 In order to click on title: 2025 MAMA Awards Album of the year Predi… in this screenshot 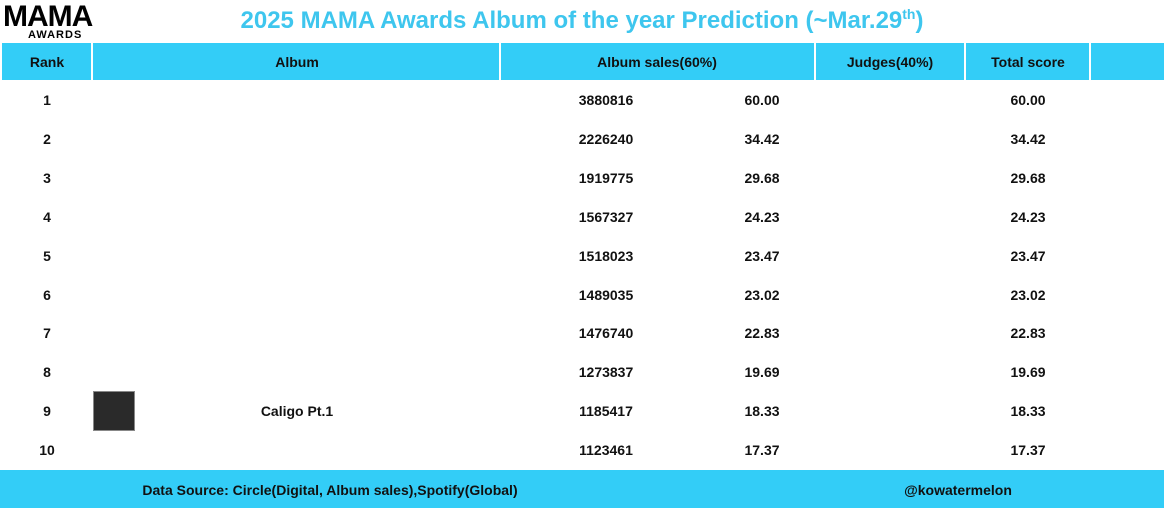, I will do `click(582, 20)`.